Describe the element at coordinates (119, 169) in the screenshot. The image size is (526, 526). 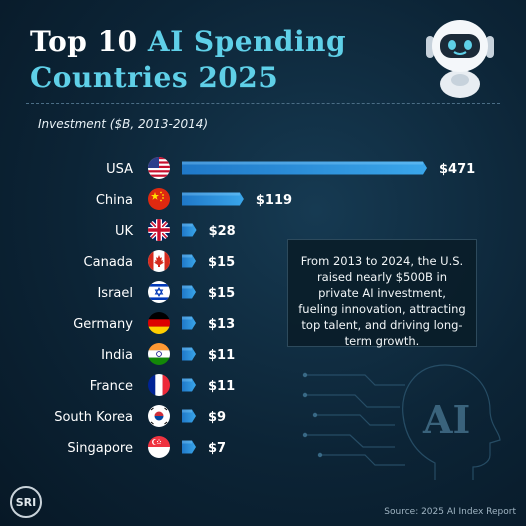
I see `category-label-usa: USA` at that location.